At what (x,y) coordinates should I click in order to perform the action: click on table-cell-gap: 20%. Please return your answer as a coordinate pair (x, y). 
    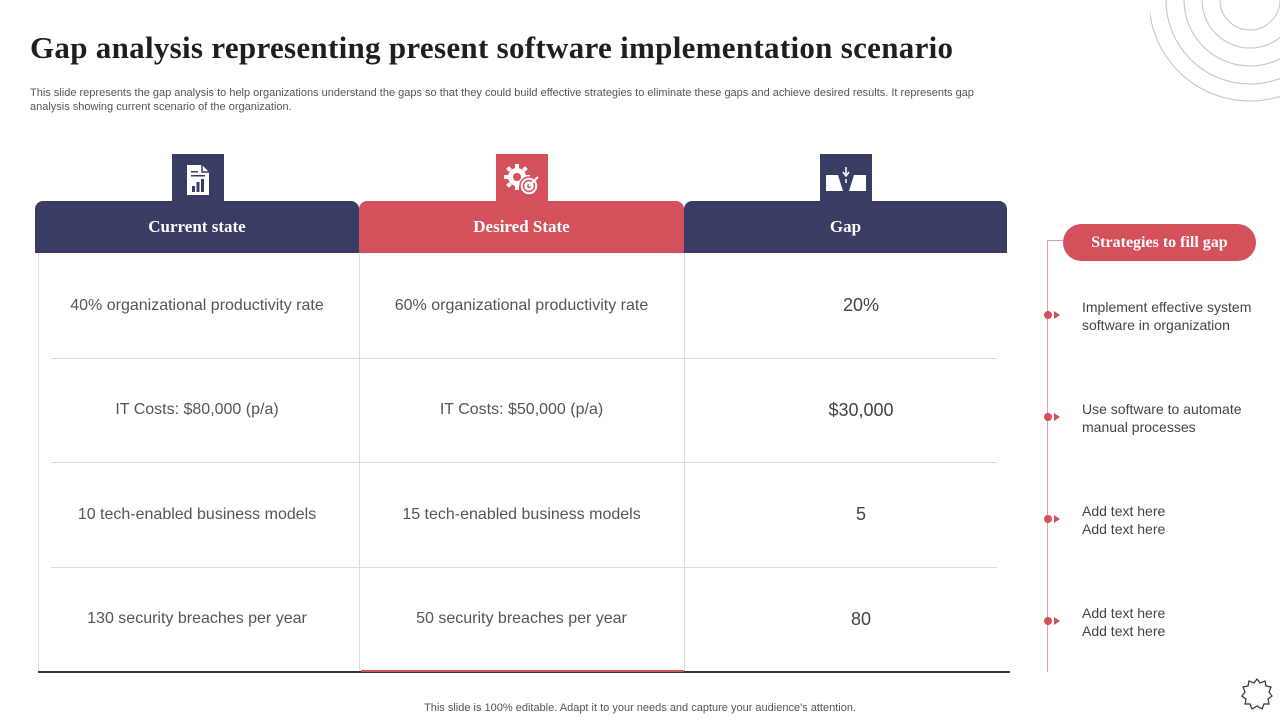
    Looking at the image, I should click on (861, 305).